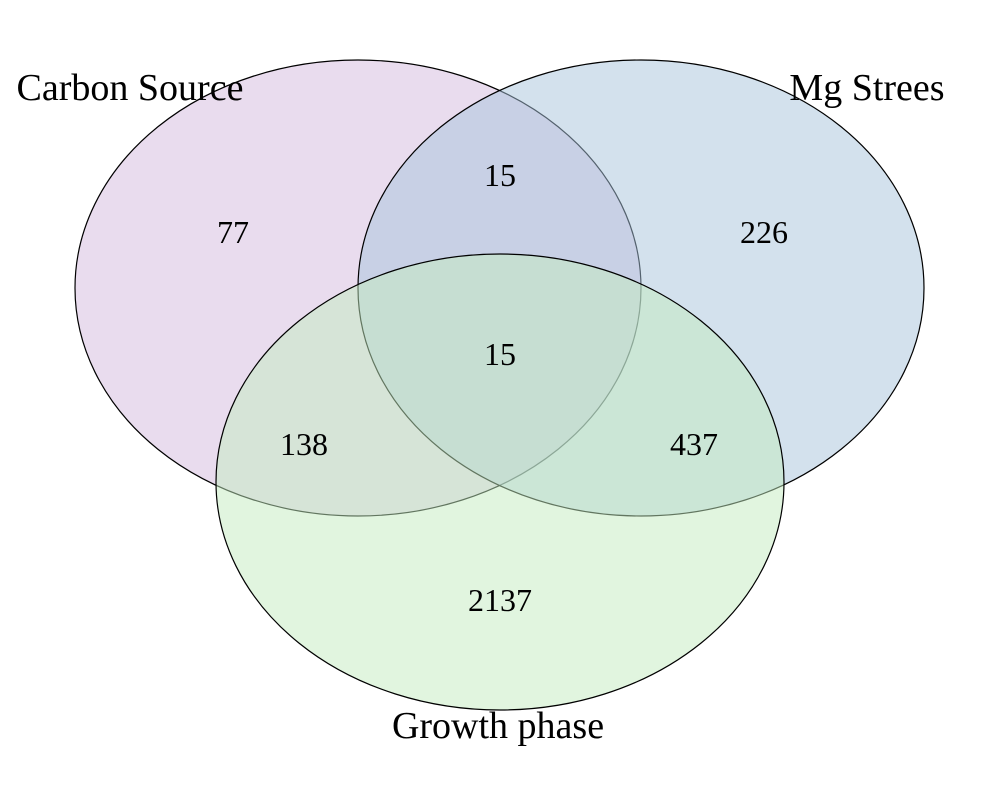 This screenshot has width=1000, height=800. I want to click on region-count-mg-growth: 437, so click(694, 444).